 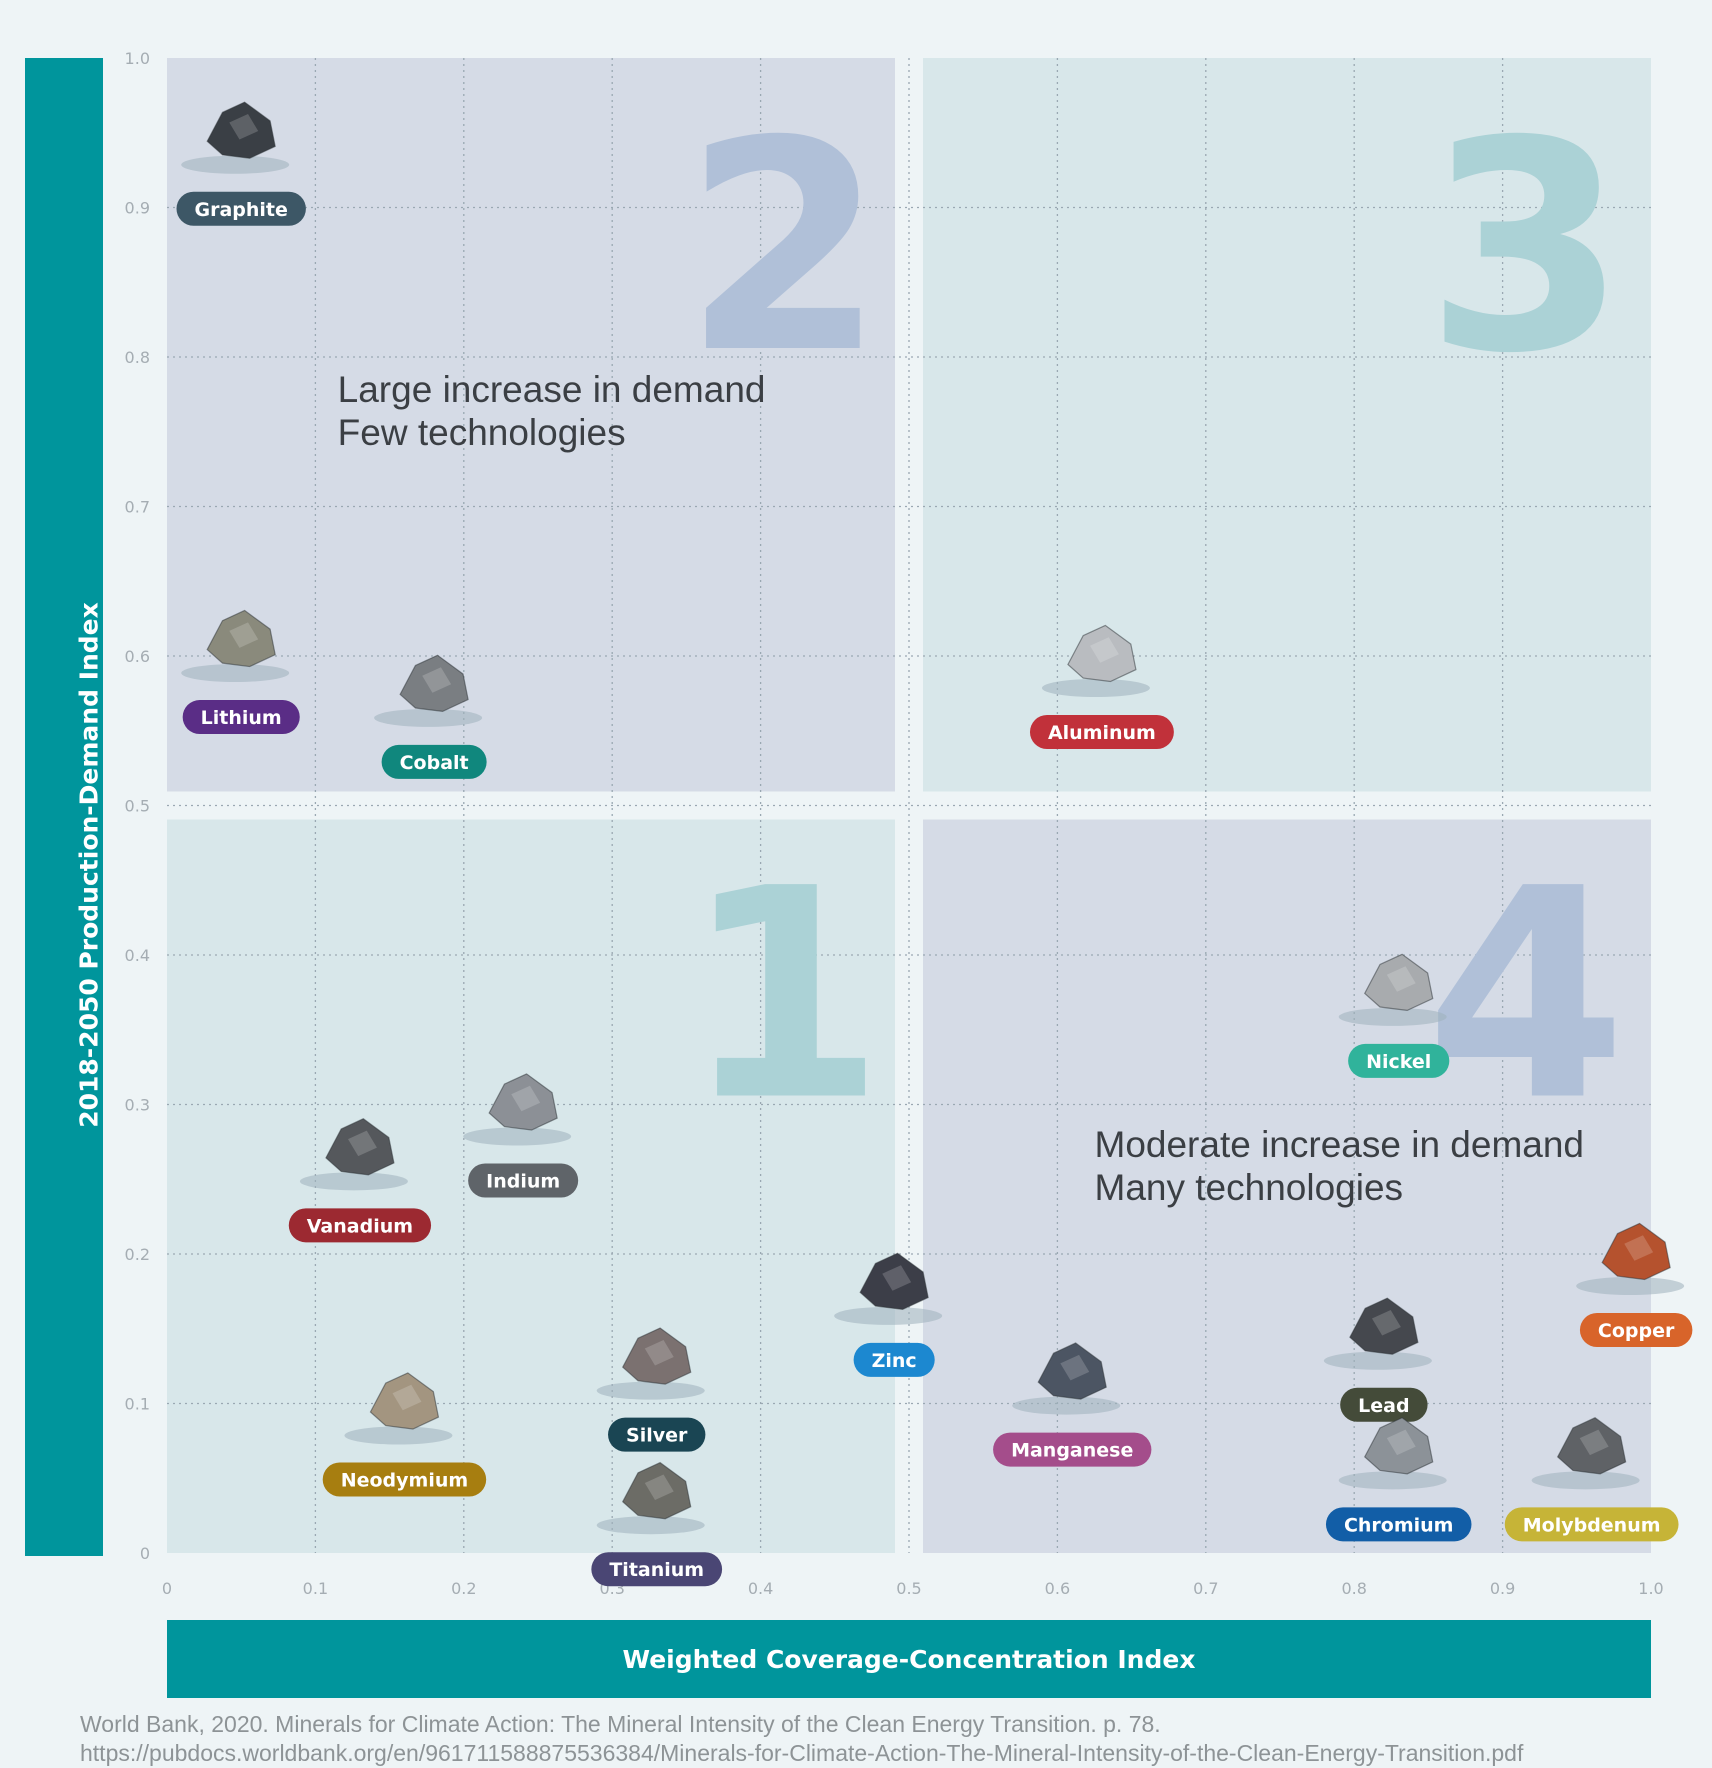 I want to click on data-point-neodymium: Neodymium, so click(x=404, y=1434).